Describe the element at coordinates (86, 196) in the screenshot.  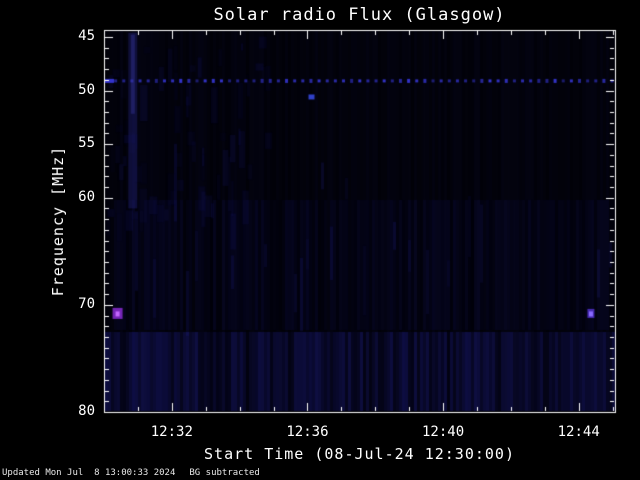
I see `y-tick-label: 60` at that location.